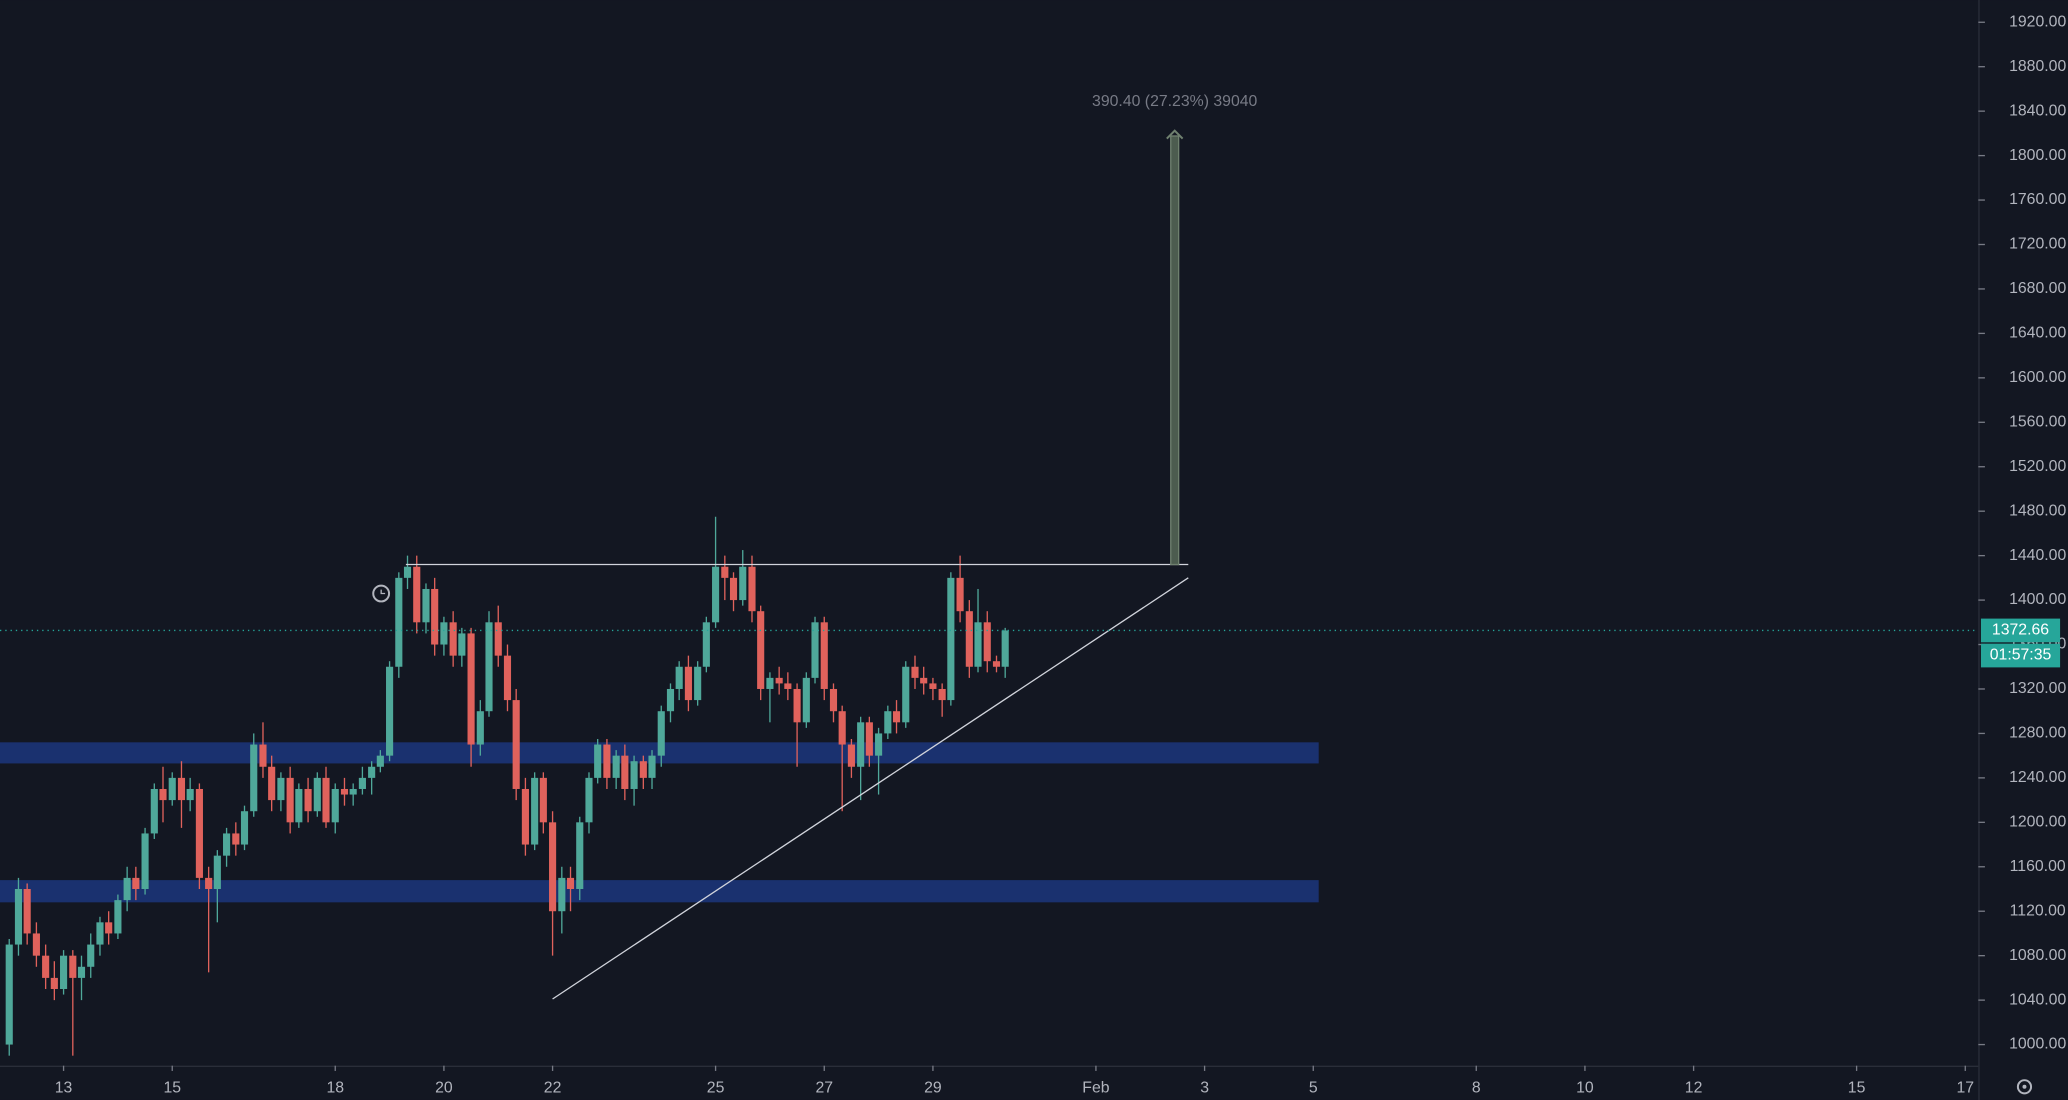 The width and height of the screenshot is (2068, 1100). What do you see at coordinates (381, 593) in the screenshot?
I see `alarm-icon` at bounding box center [381, 593].